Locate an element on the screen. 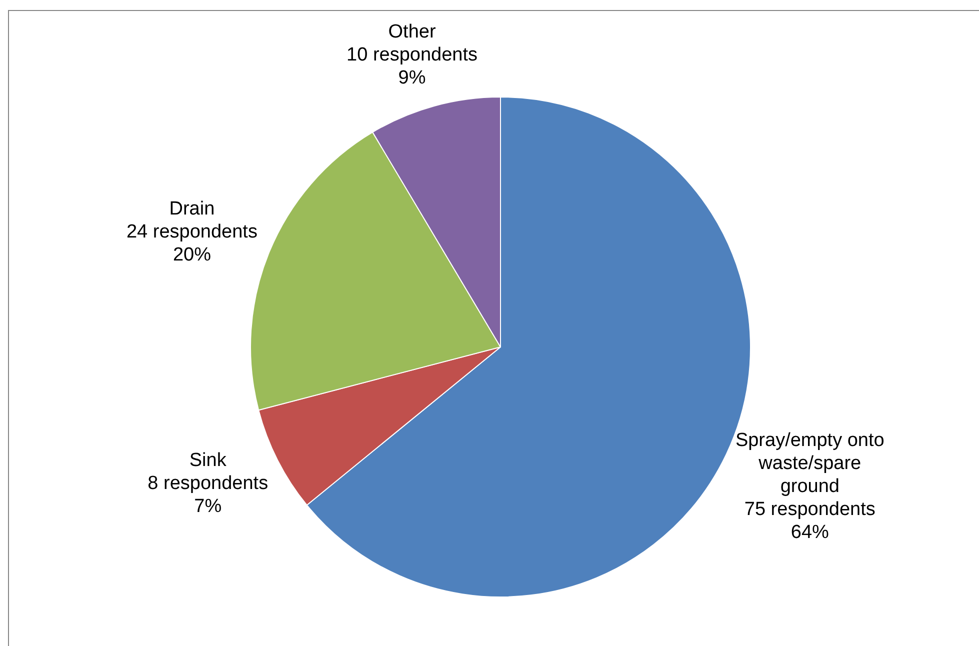  data-label: 10 respondents 9% is located at coordinates (412, 66).